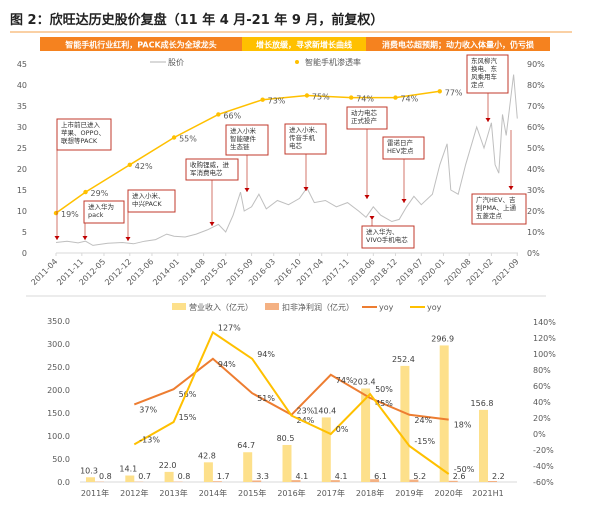 The height and width of the screenshot is (516, 600). What do you see at coordinates (149, 439) in the screenshot?
I see `yoy-label: -13%` at bounding box center [149, 439].